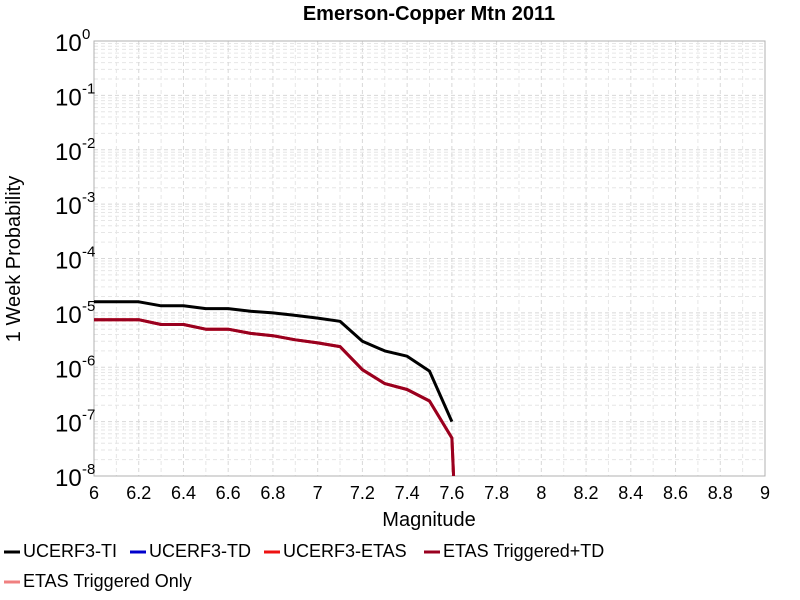  What do you see at coordinates (70, 551) in the screenshot?
I see `legend-label: UCERF3-TI` at bounding box center [70, 551].